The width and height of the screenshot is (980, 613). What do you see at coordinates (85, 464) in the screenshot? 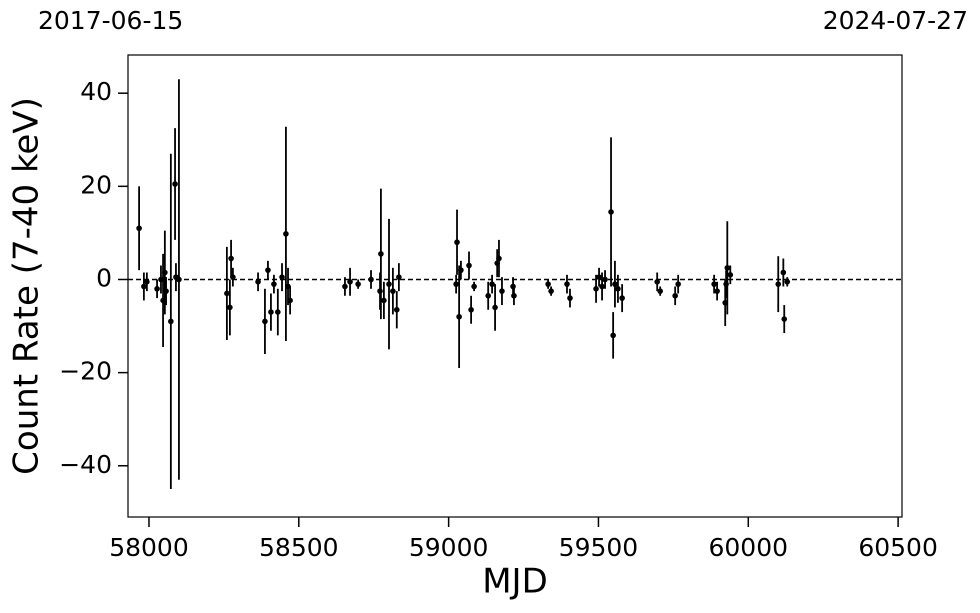
I see `y-tick-label: −40` at bounding box center [85, 464].